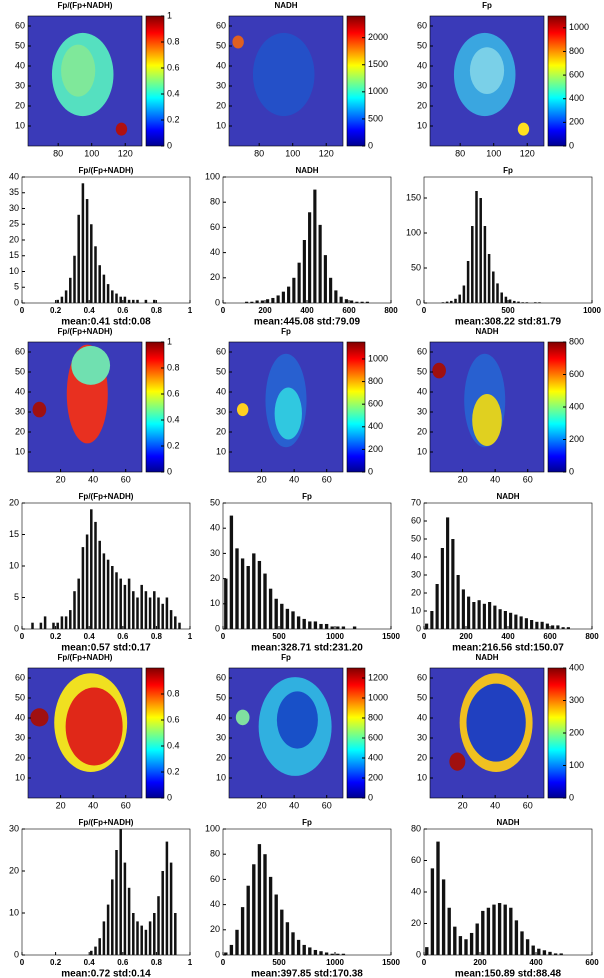  I want to click on x-tick-label: 40, so click(294, 479).